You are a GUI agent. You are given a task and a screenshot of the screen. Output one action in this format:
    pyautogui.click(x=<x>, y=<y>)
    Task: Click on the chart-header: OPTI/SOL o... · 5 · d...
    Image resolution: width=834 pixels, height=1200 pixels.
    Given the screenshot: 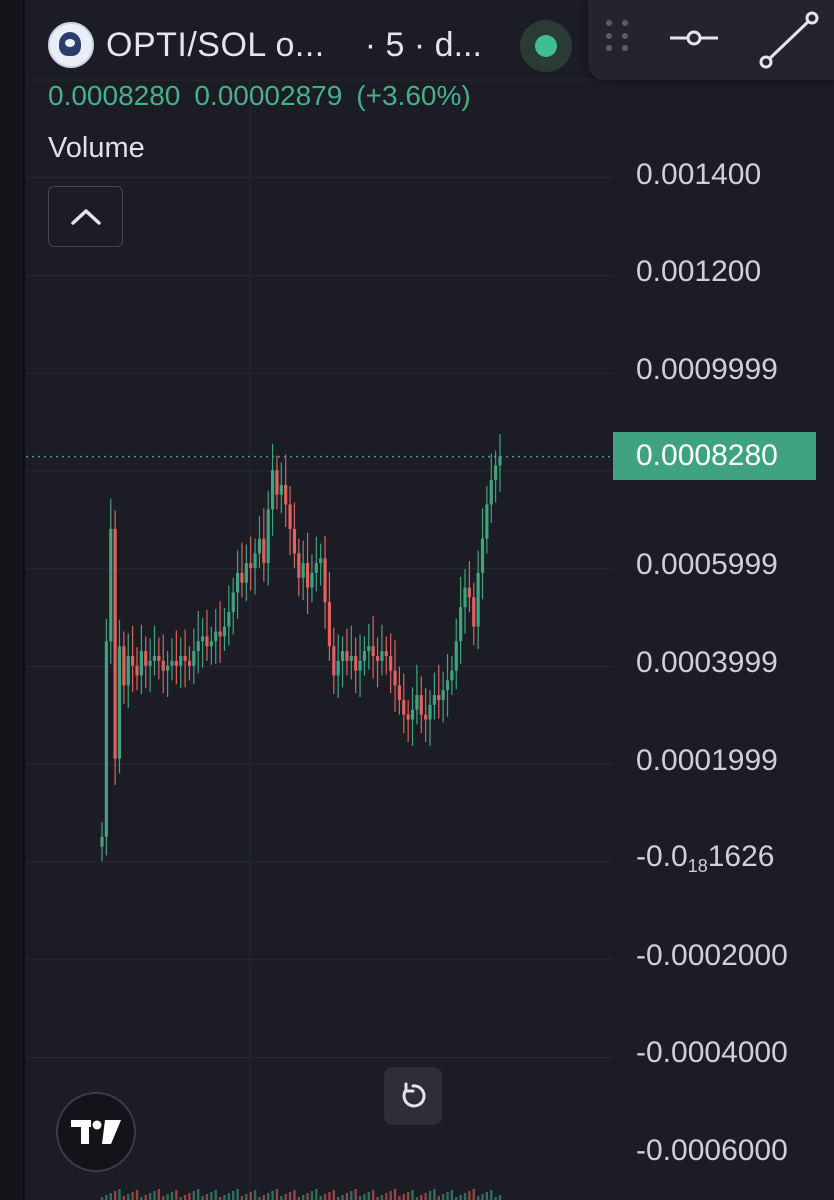 What is the action you would take?
    pyautogui.click(x=265, y=45)
    